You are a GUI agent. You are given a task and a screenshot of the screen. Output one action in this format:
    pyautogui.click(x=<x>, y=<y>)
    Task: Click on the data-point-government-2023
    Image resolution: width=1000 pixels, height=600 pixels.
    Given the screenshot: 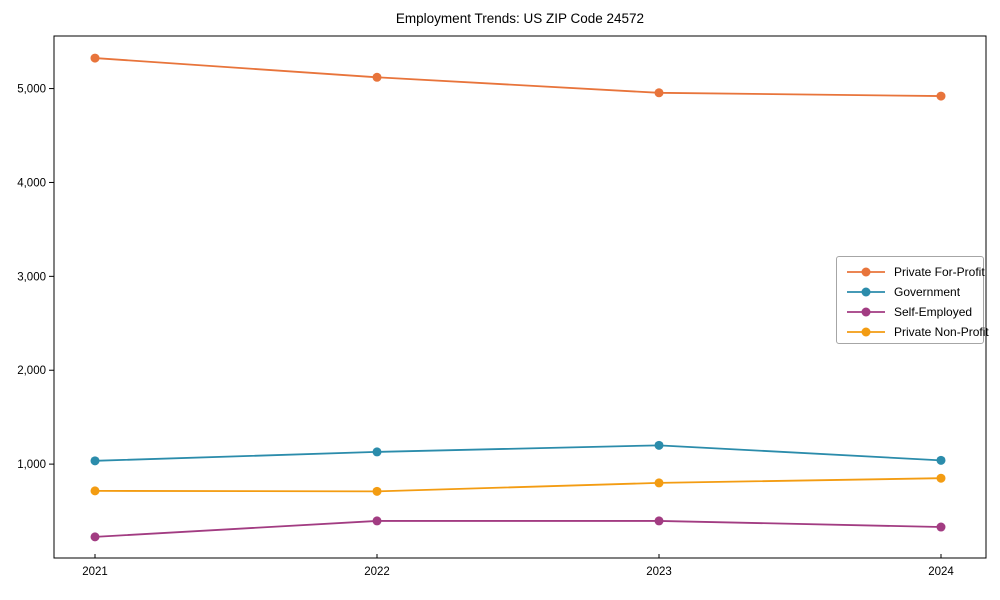 What is the action you would take?
    pyautogui.click(x=659, y=445)
    